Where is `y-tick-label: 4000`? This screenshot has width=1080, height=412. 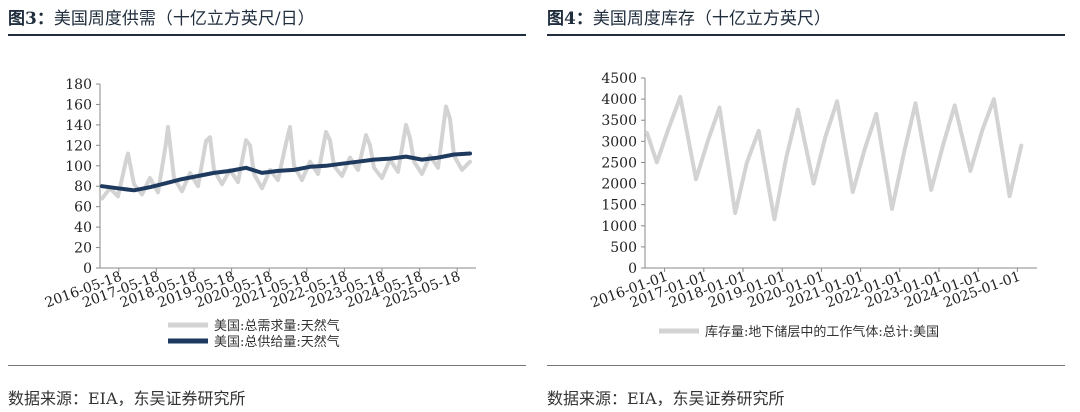
y-tick-label: 4000 is located at coordinates (619, 100).